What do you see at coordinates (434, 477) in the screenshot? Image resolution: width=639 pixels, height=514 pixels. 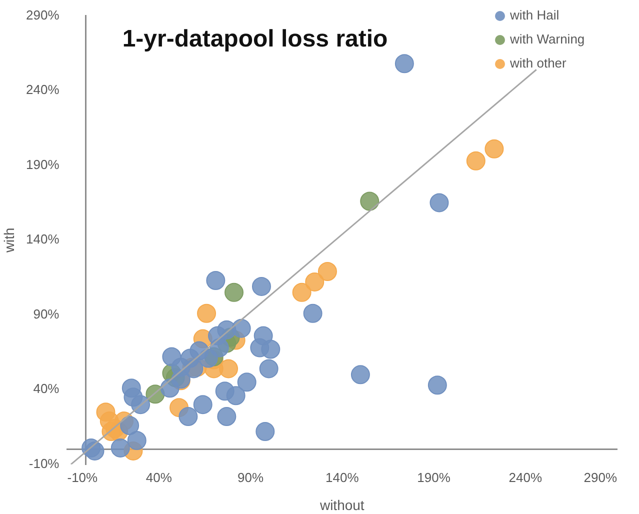 I see `x-tick-label: 190%` at bounding box center [434, 477].